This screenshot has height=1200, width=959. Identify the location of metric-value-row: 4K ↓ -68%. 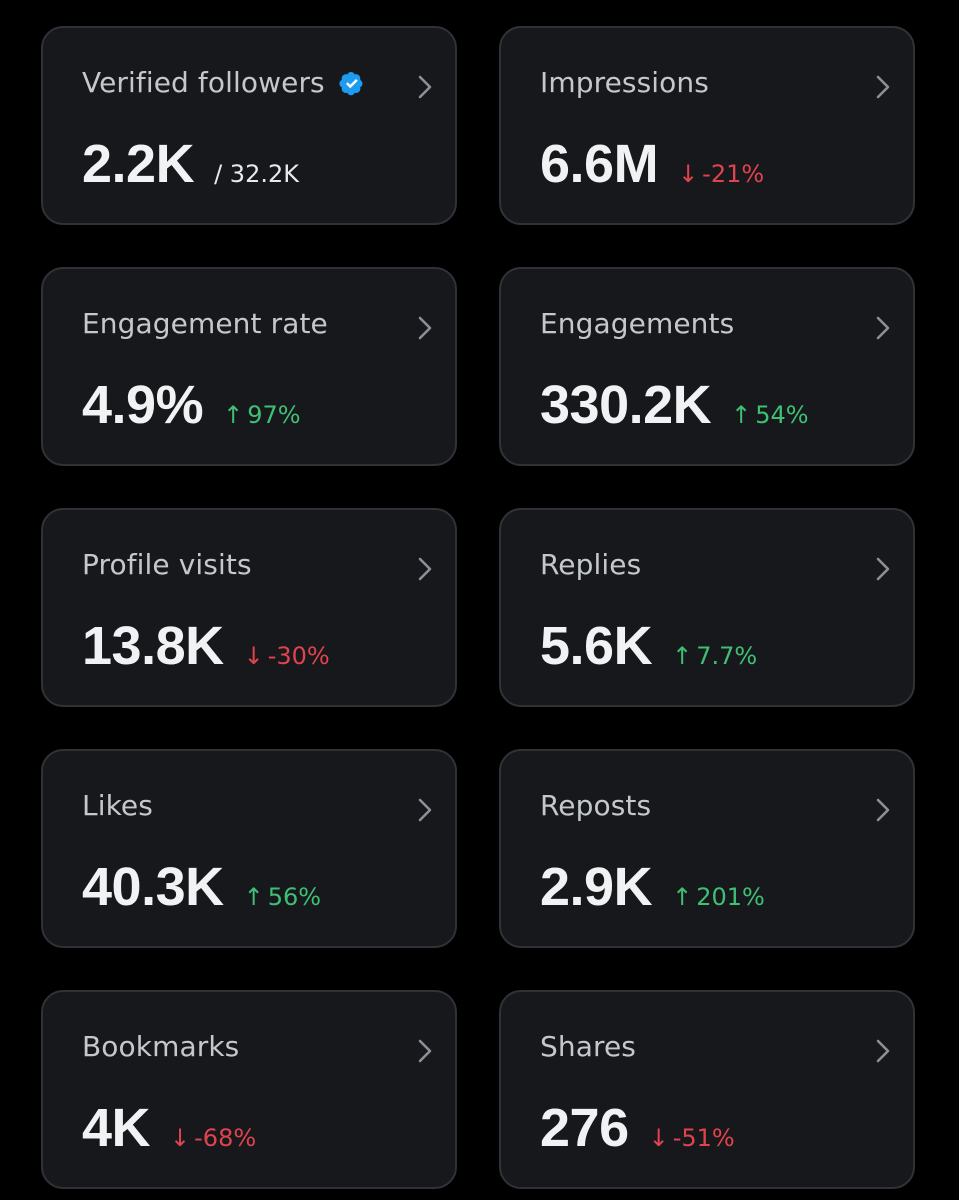
(169, 1128).